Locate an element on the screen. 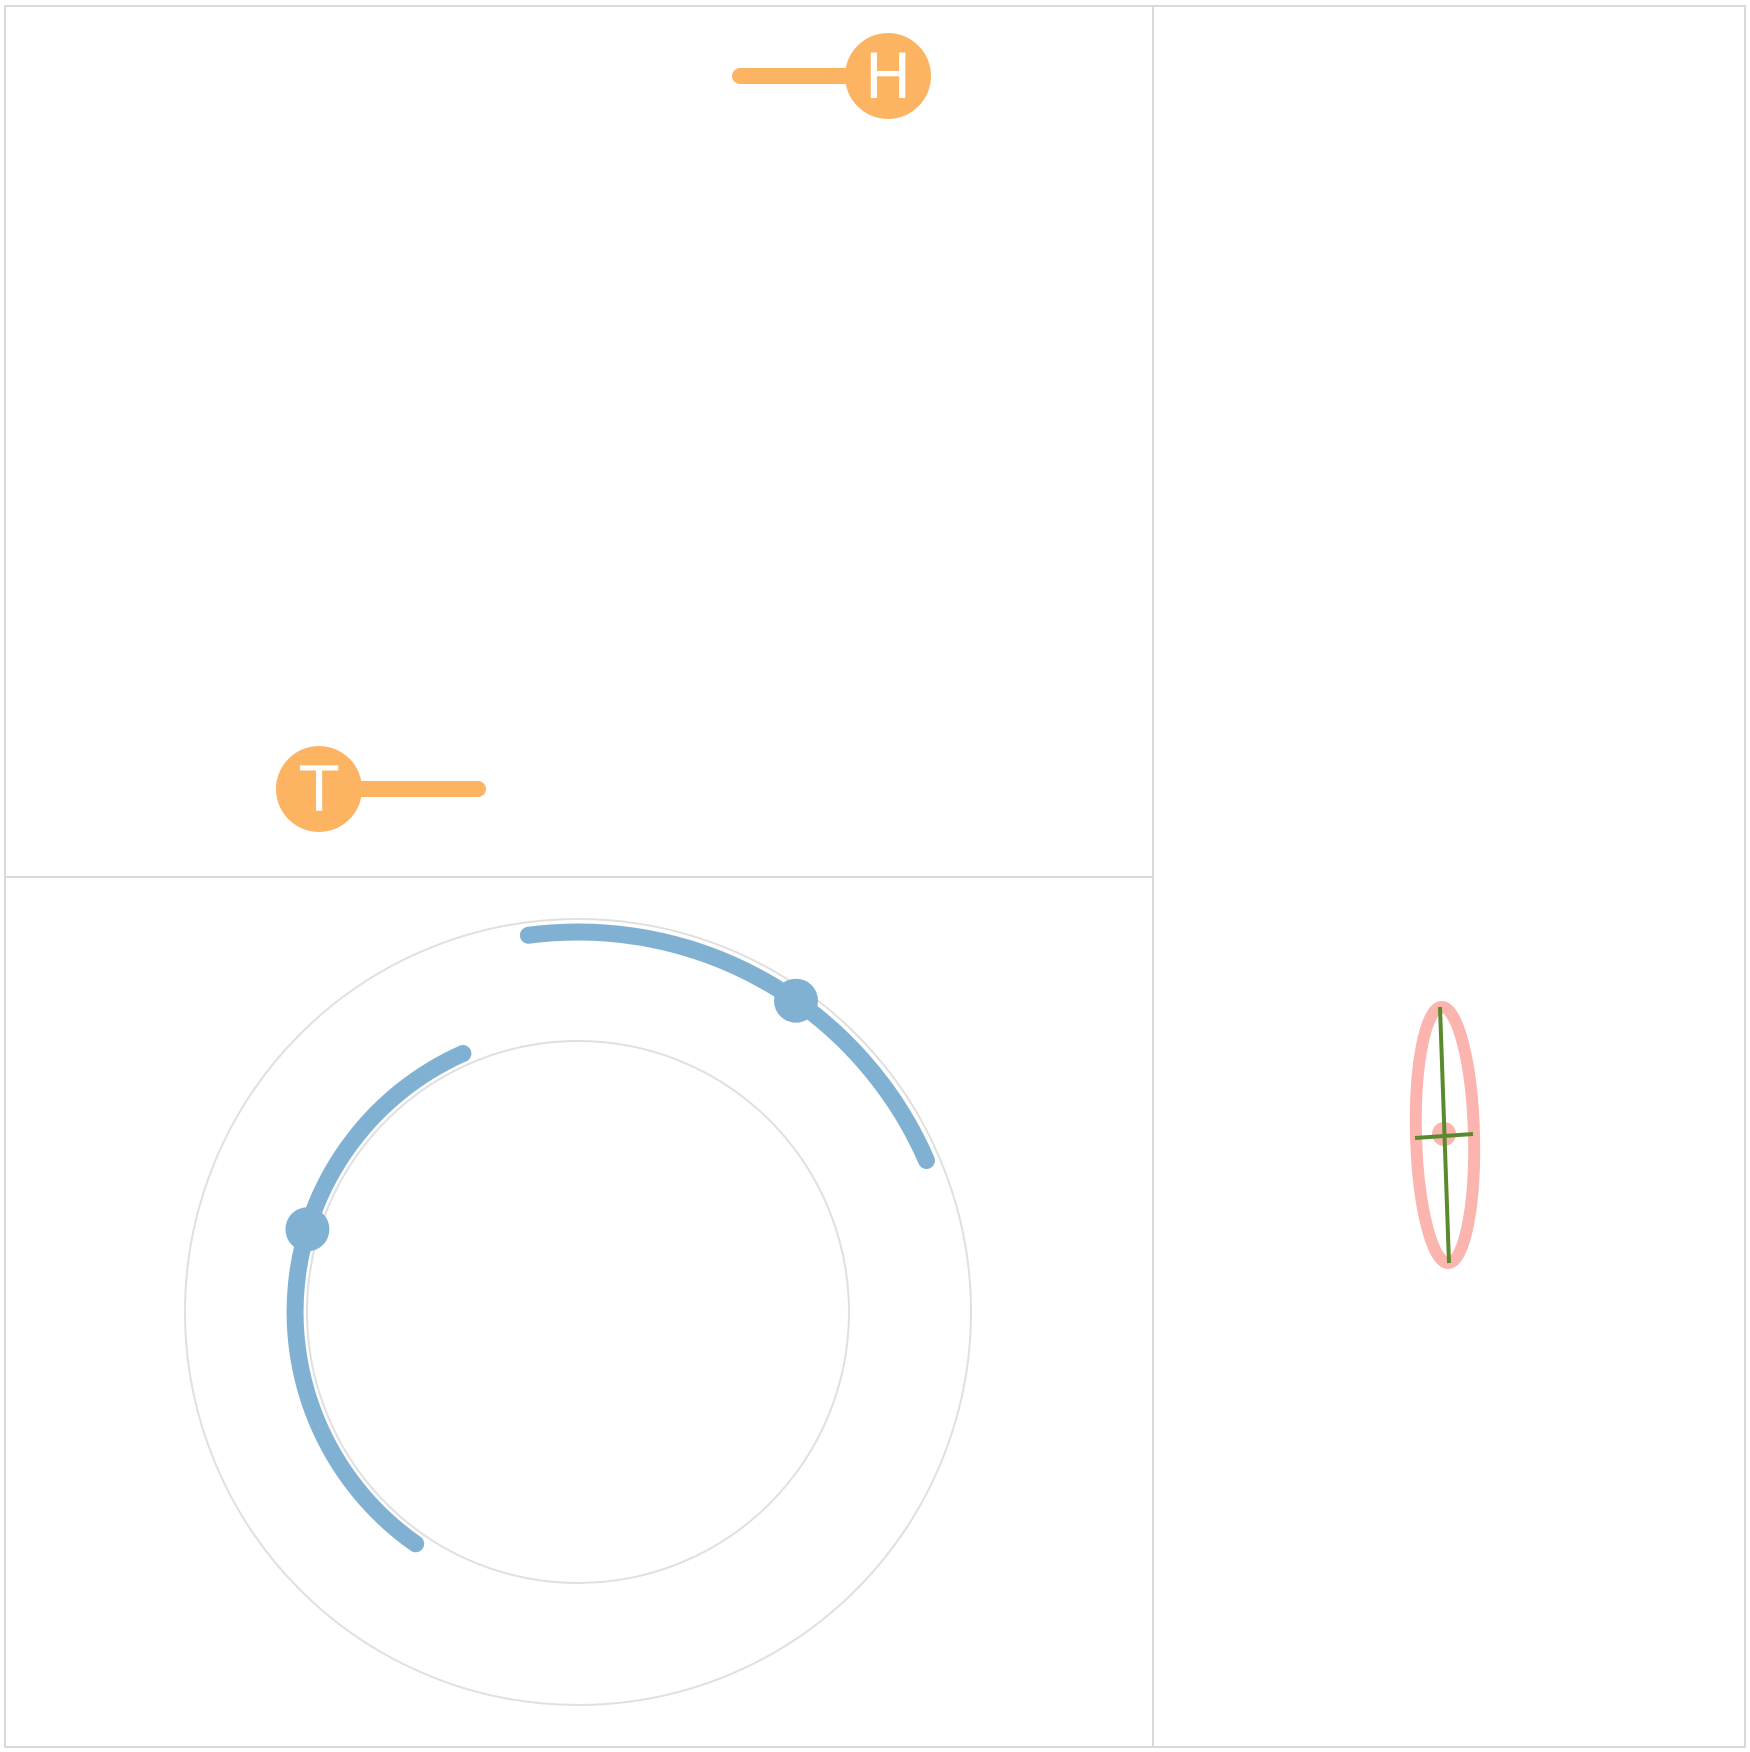 The height and width of the screenshot is (1752, 1750). inner-arc is located at coordinates (379, 1299).